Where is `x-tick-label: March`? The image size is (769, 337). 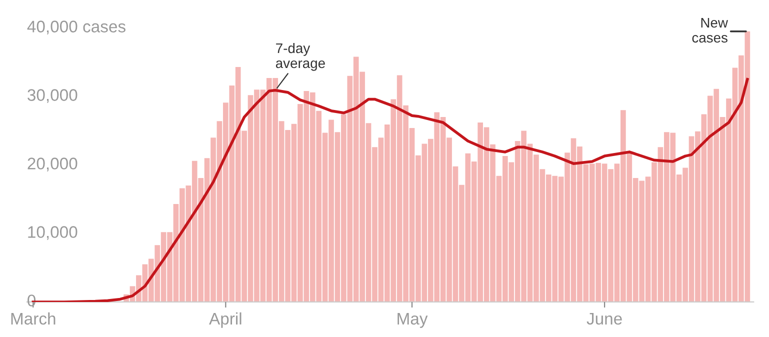
x-tick-label: March is located at coordinates (33, 318).